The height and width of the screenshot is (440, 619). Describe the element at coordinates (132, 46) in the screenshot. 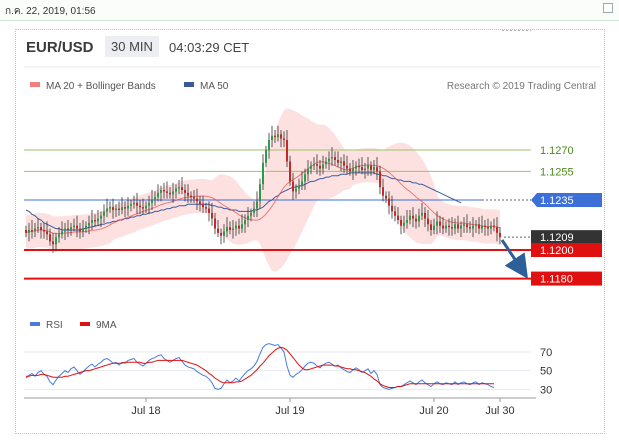

I see `timeframe-badge: 30 MIN` at that location.